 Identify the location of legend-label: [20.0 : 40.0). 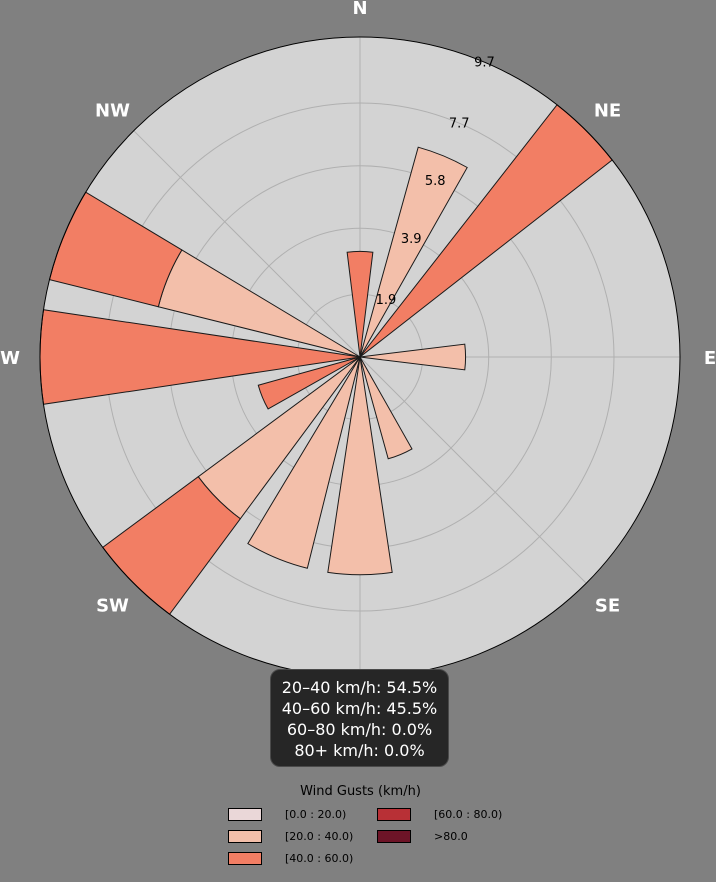
(319, 836).